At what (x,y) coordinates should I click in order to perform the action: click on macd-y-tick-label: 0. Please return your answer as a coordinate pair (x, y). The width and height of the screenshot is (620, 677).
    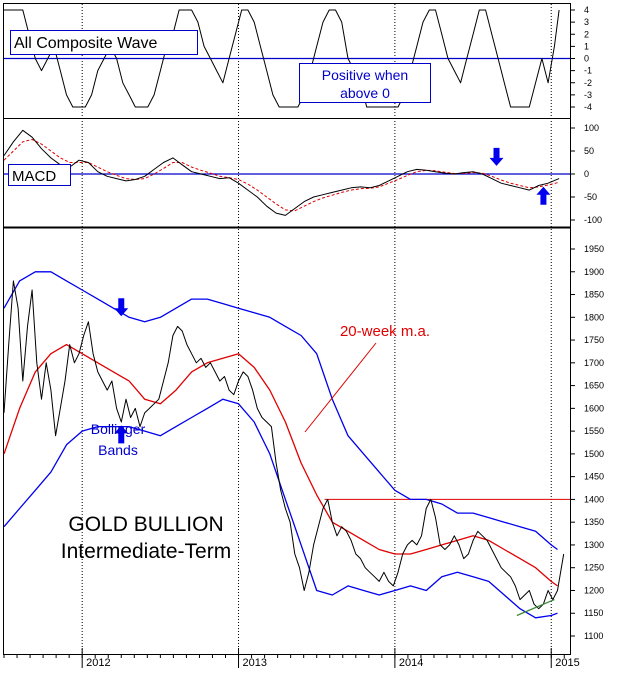
    Looking at the image, I should click on (586, 174).